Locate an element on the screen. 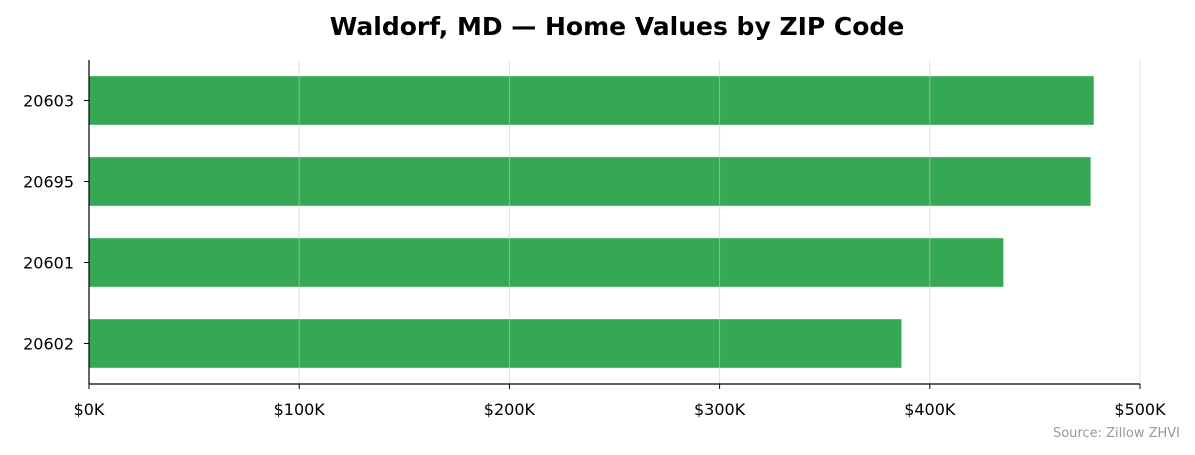  y-tick-label: 20601 is located at coordinates (48, 263).